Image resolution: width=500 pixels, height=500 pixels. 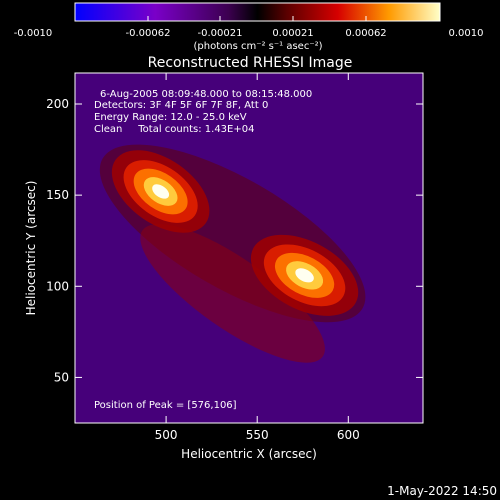 What do you see at coordinates (257, 12) in the screenshot?
I see `colorbar` at bounding box center [257, 12].